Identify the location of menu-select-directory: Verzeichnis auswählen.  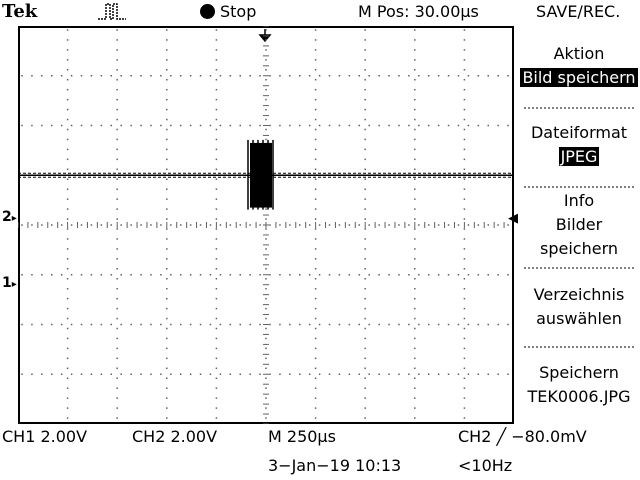
(579, 307).